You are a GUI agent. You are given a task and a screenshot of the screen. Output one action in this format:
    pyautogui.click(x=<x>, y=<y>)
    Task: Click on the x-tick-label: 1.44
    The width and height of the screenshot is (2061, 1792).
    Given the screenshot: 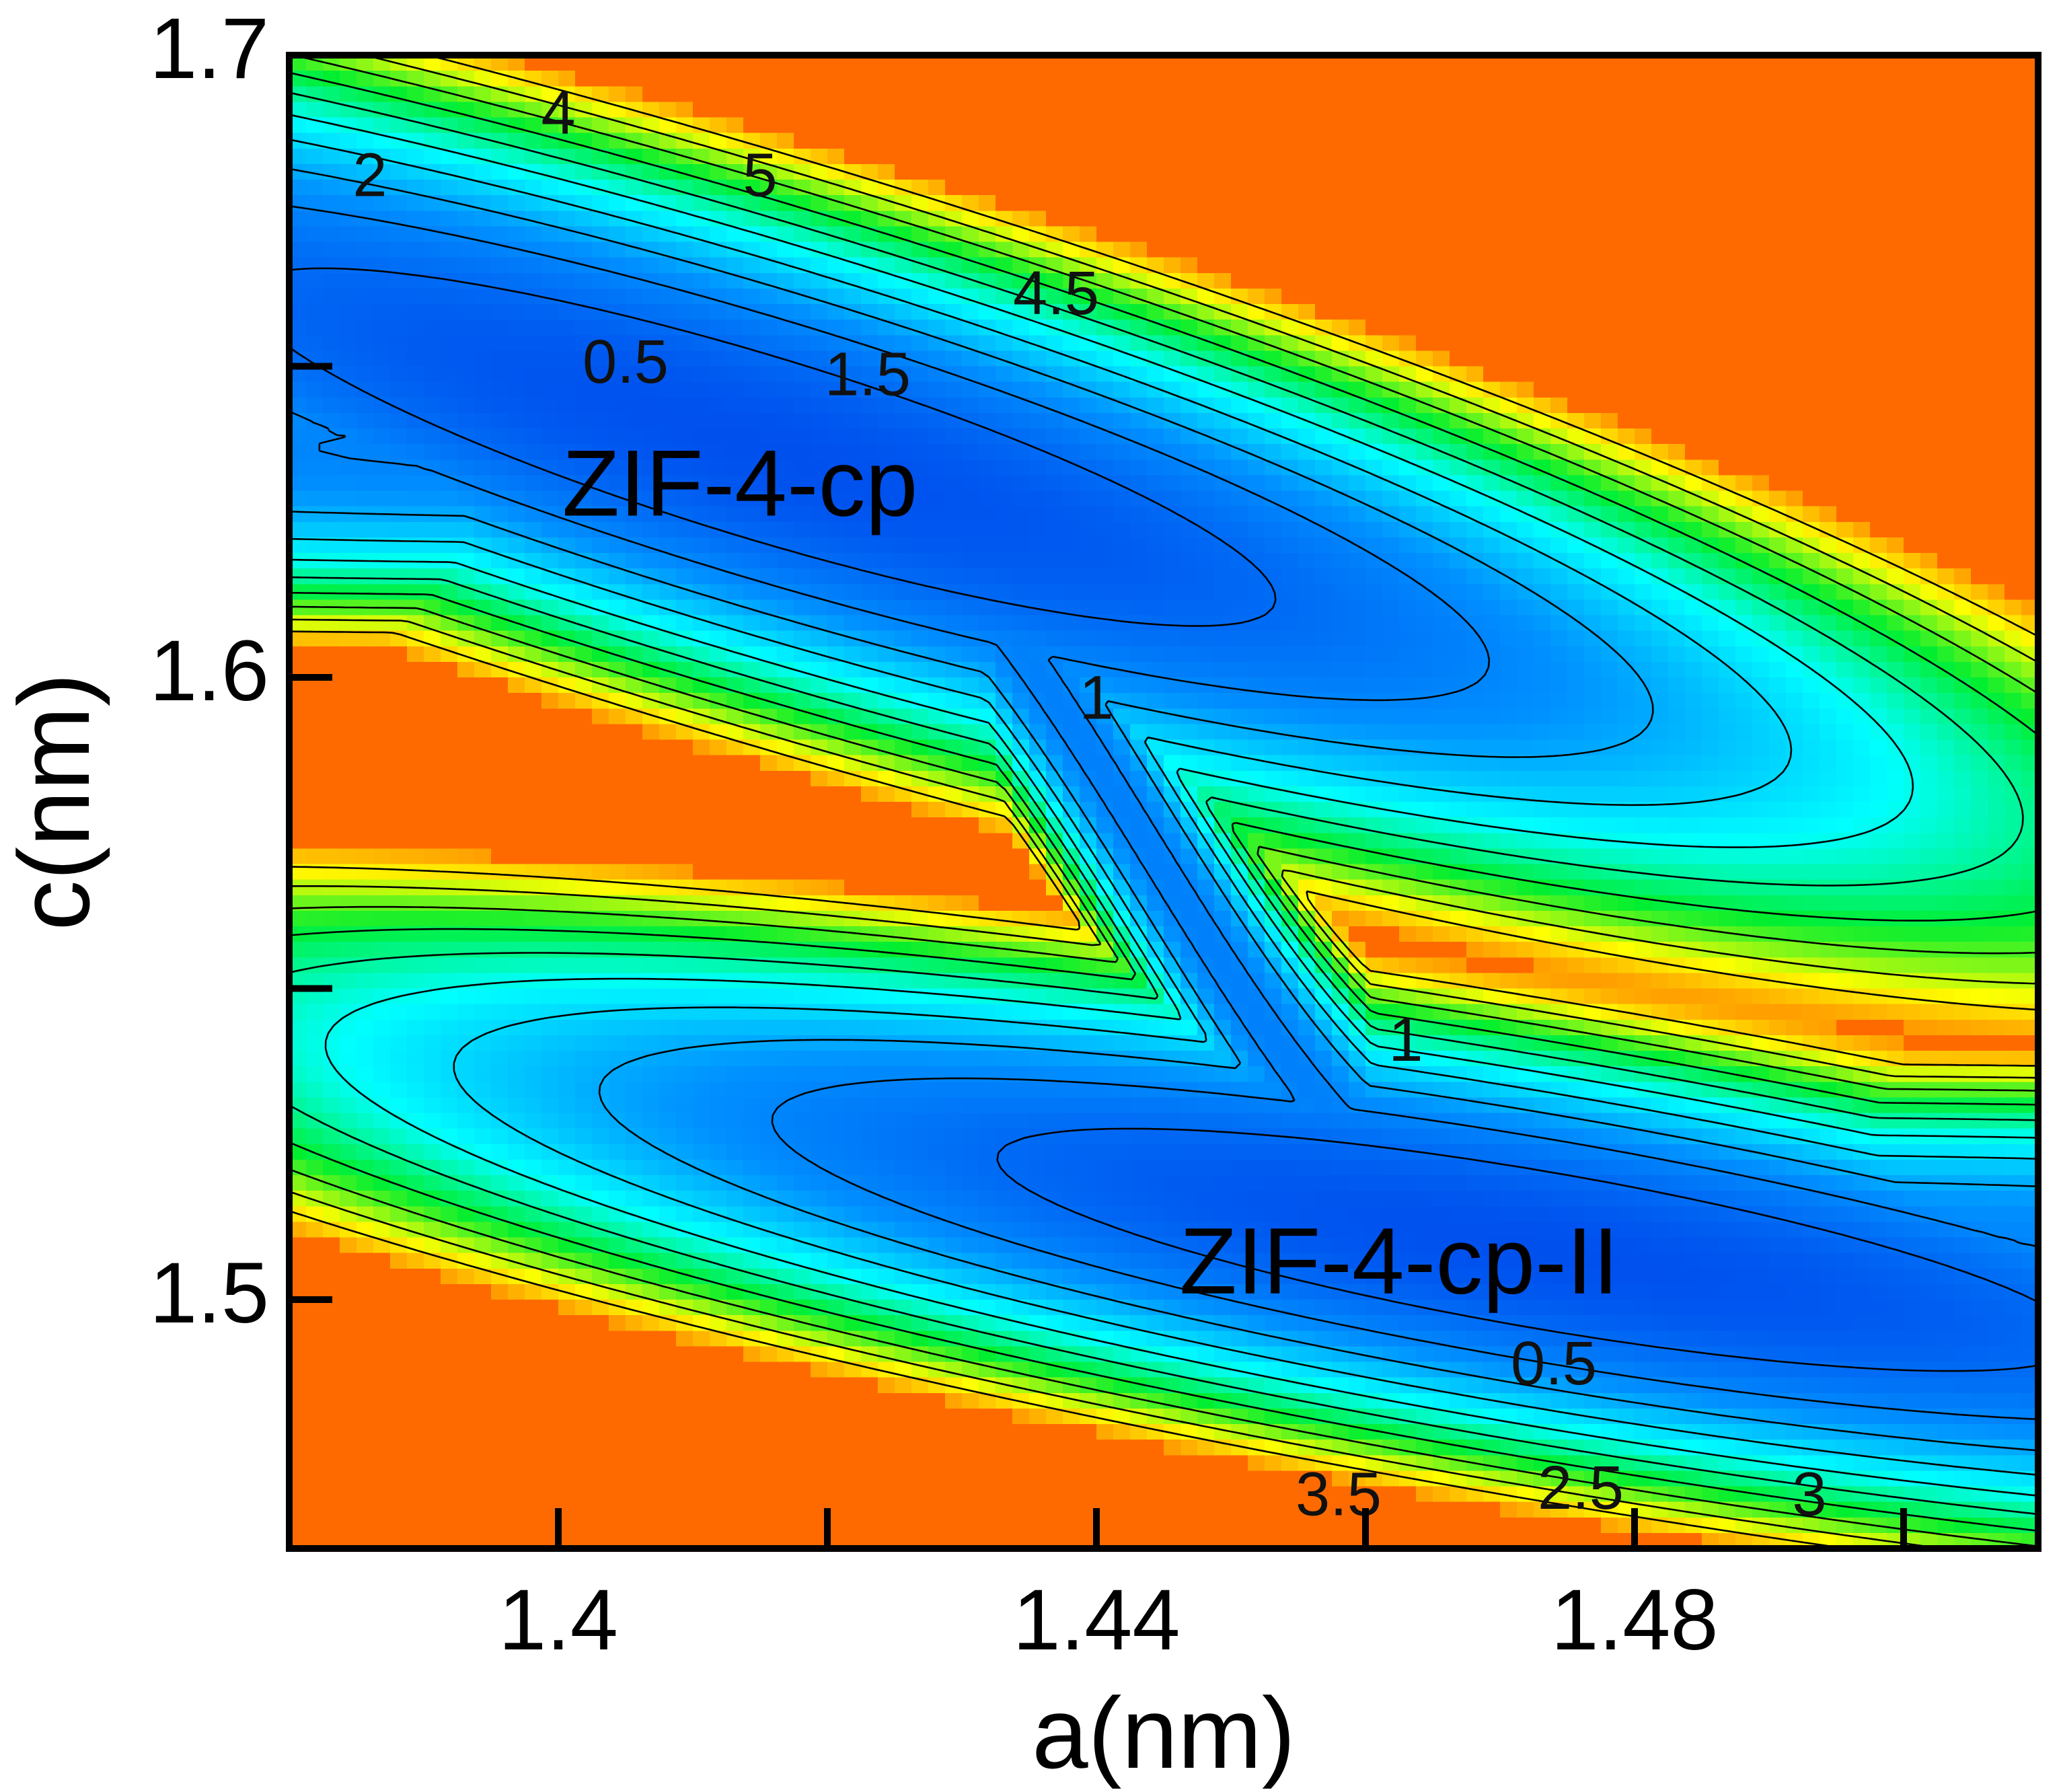 What is the action you would take?
    pyautogui.click(x=1096, y=1620)
    